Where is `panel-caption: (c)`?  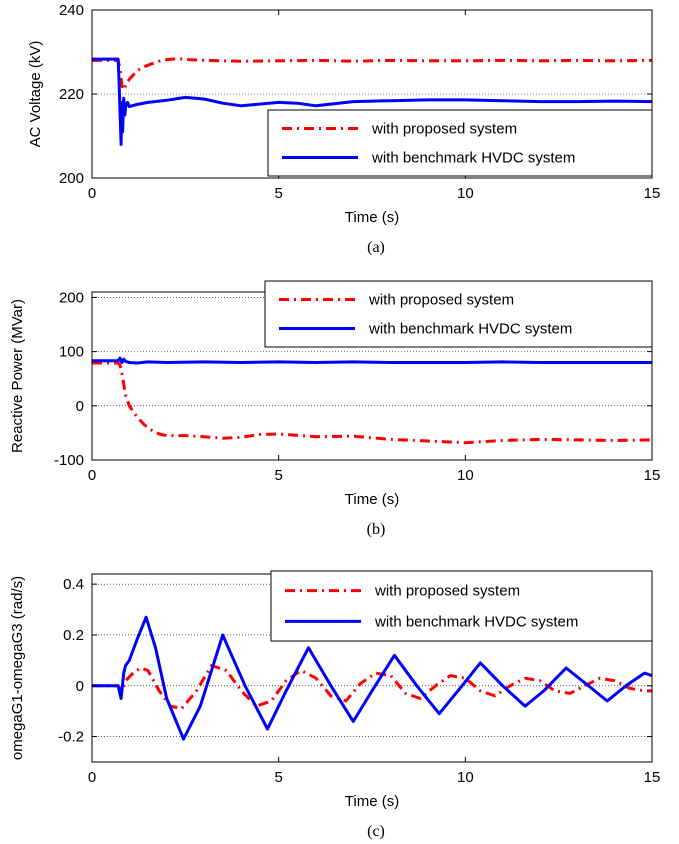
panel-caption: (c) is located at coordinates (376, 831).